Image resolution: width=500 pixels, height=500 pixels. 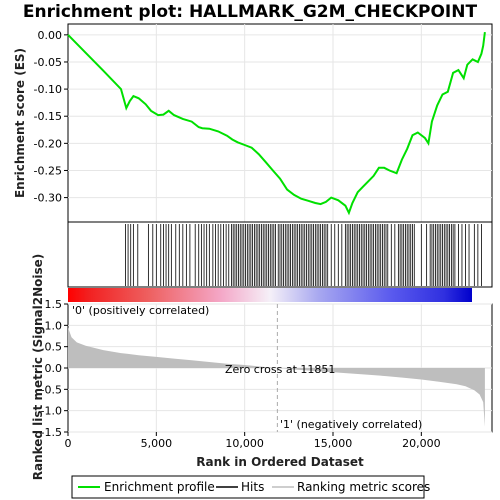 I want to click on positive-correlation-label: '0' (positively correlated), so click(x=140, y=310).